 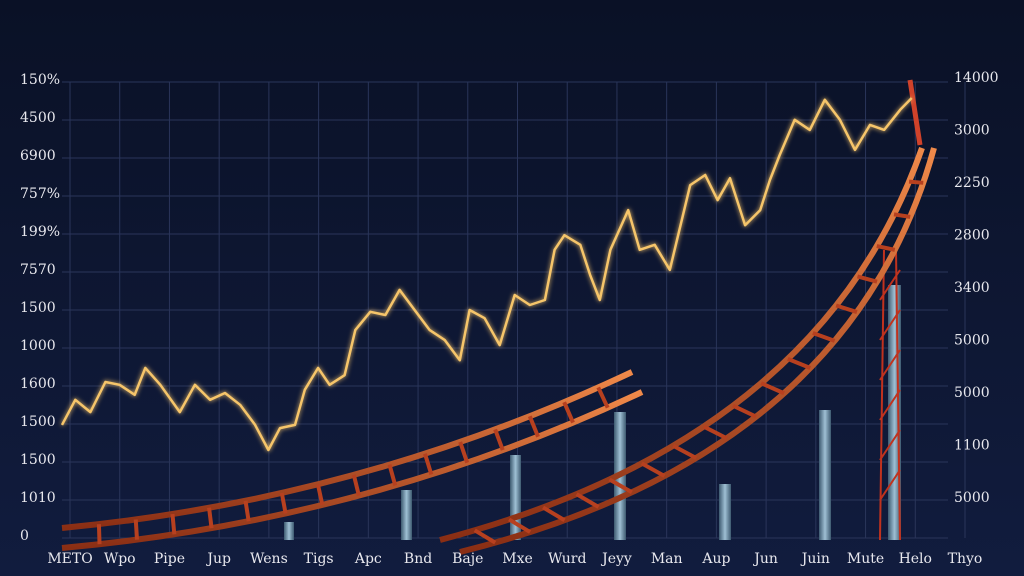 I want to click on tower, so click(x=890, y=395).